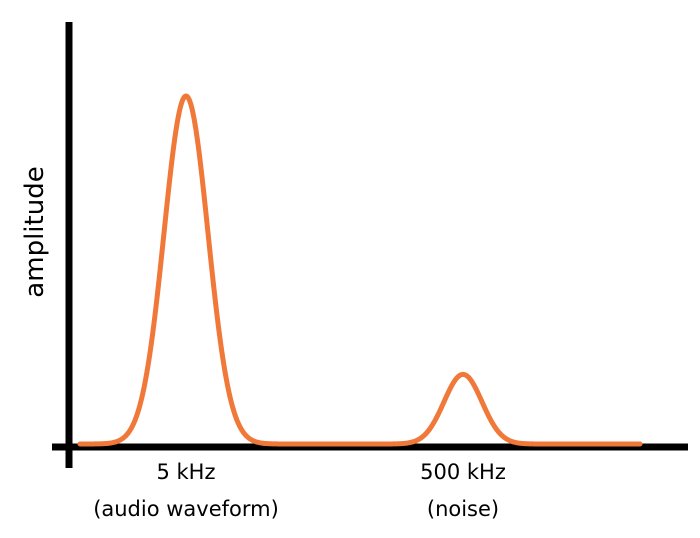 The height and width of the screenshot is (538, 700). I want to click on y-axis-label: amplitude, so click(35, 231).